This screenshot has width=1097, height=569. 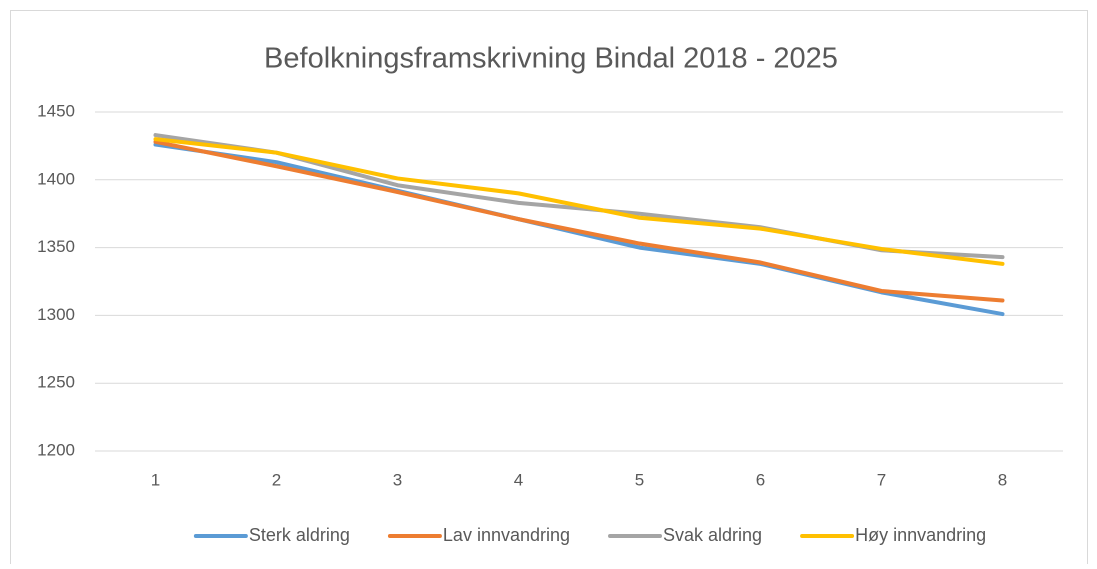 What do you see at coordinates (639, 479) in the screenshot?
I see `x-tick-label: 5` at bounding box center [639, 479].